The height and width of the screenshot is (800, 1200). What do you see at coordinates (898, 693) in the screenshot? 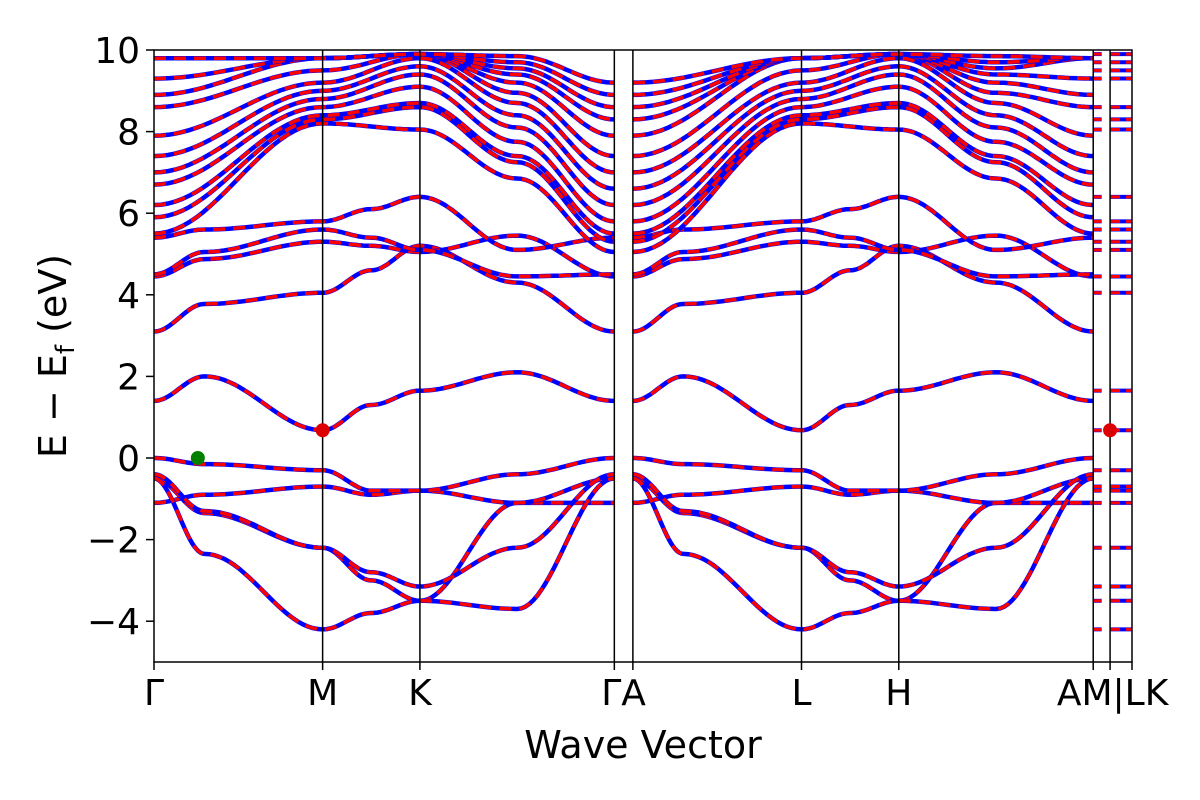
I see `kpoint-label: H` at bounding box center [898, 693].